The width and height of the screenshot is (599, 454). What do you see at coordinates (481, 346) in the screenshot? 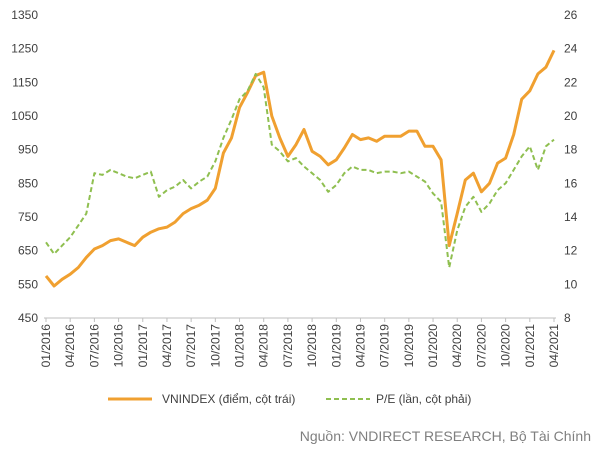
I see `x-tick-label: 07/2020` at bounding box center [481, 346].